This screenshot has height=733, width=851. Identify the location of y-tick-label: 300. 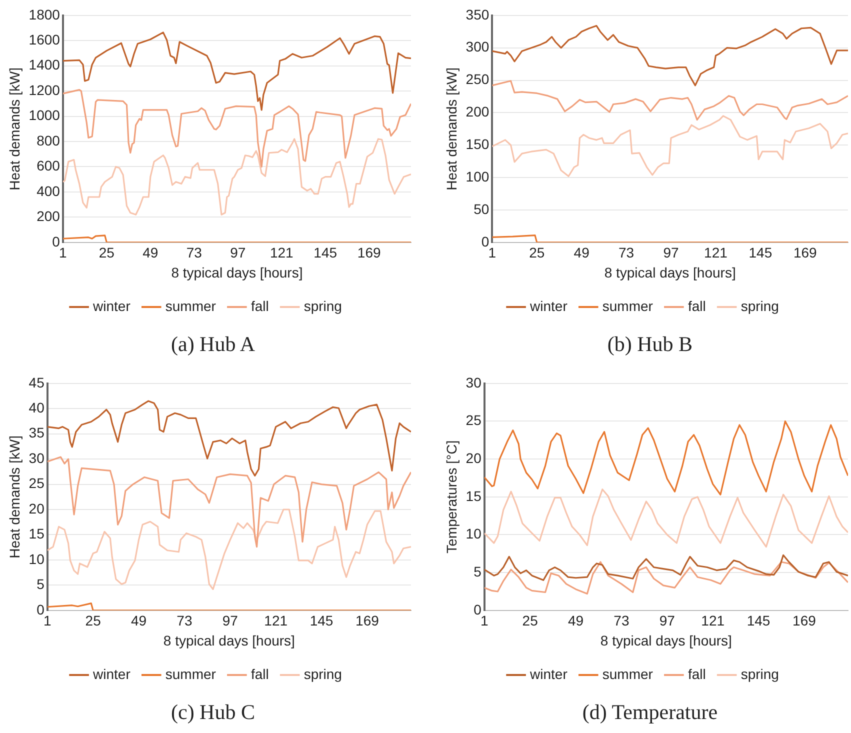
(478, 46).